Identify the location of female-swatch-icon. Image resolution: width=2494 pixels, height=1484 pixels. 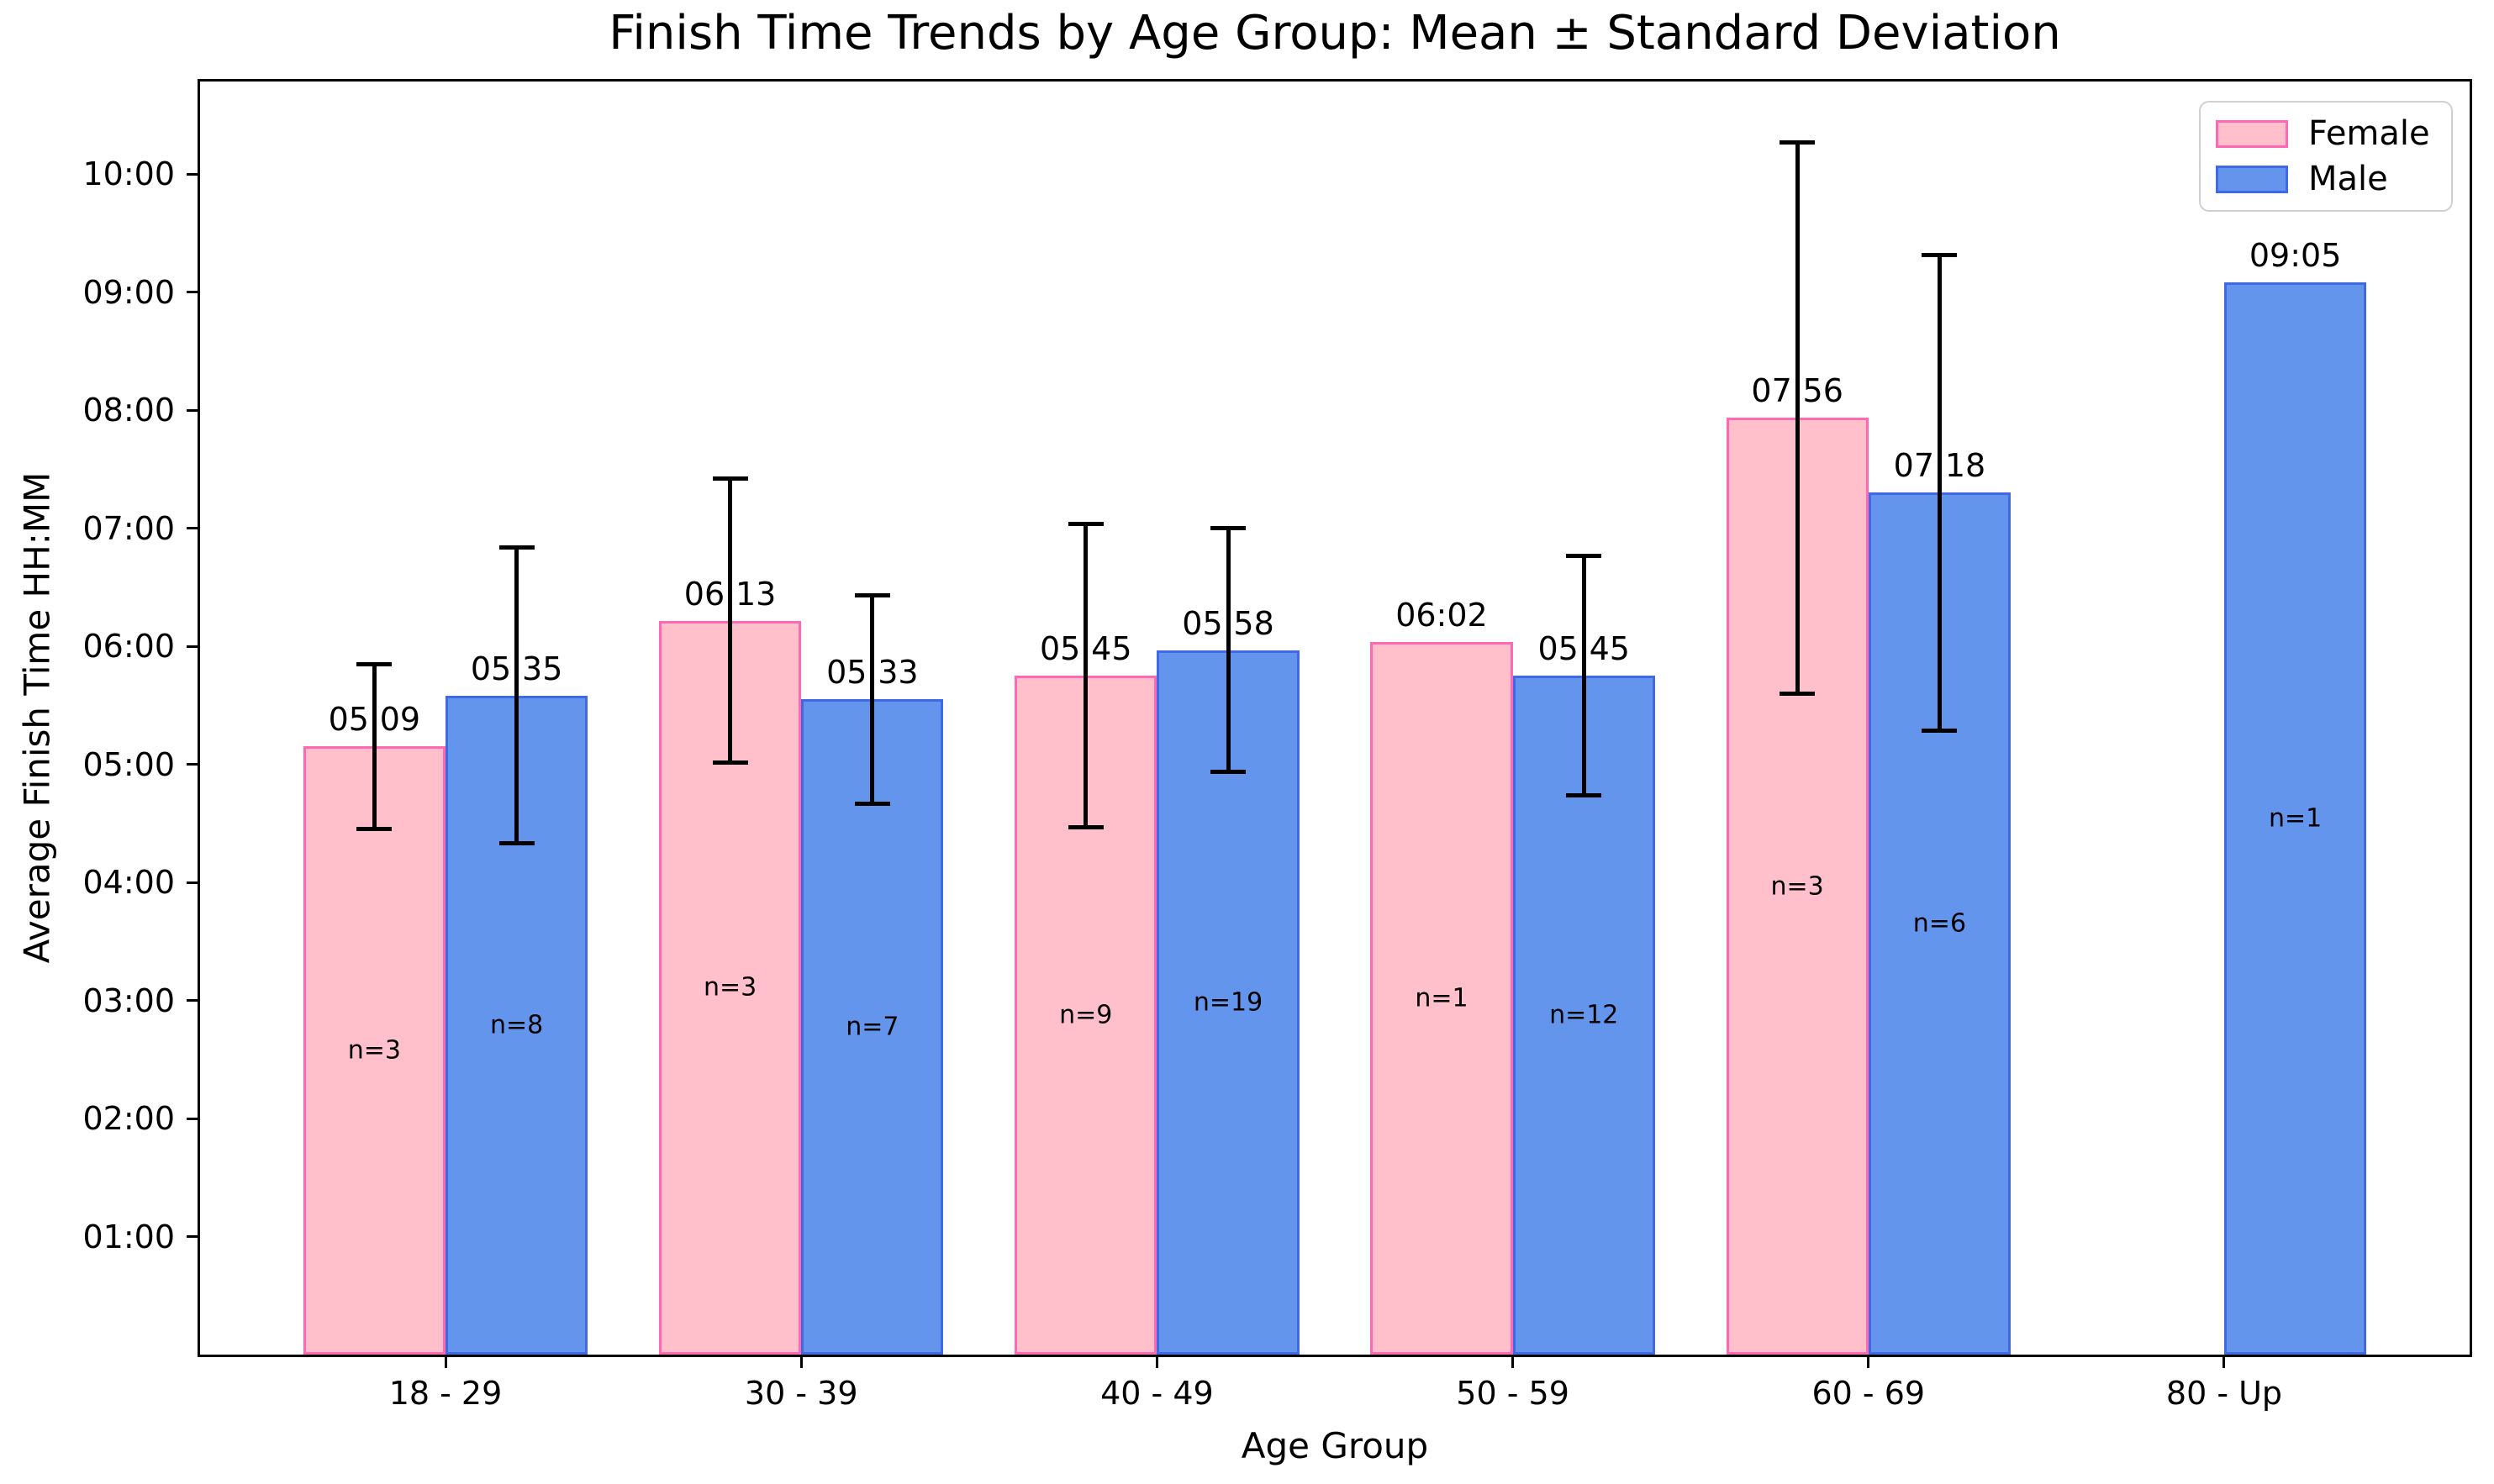
(2252, 133).